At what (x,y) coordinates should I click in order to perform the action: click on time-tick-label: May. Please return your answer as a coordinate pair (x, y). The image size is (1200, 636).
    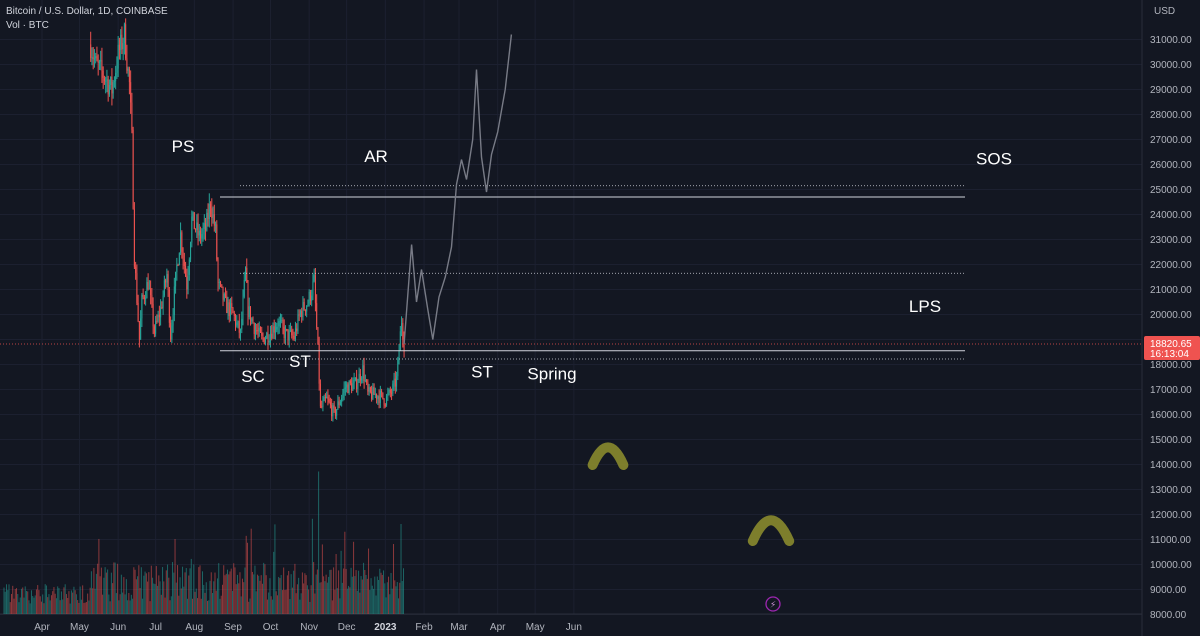
    Looking at the image, I should click on (535, 627).